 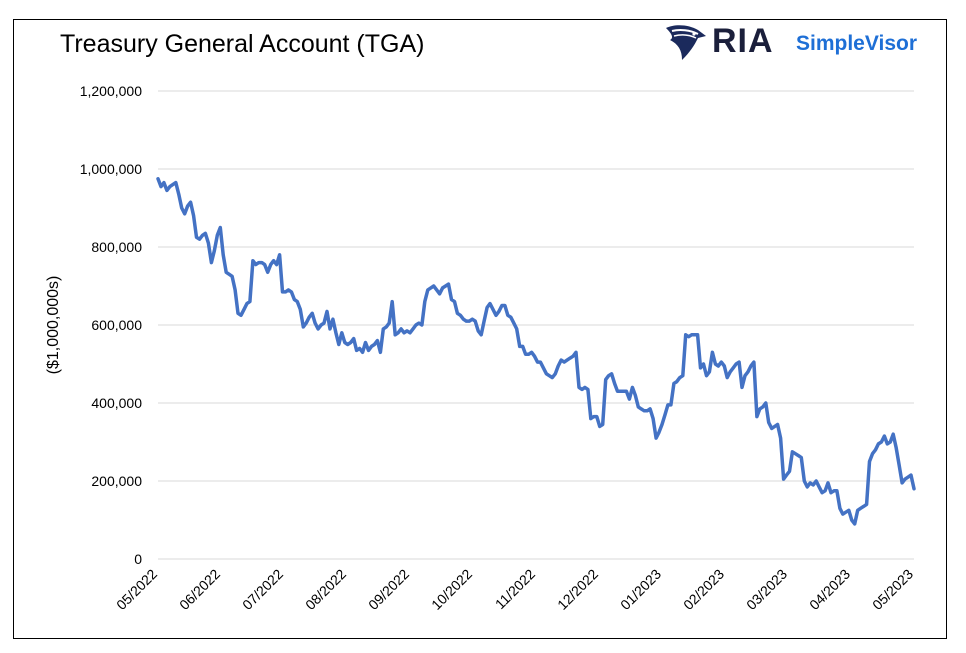 I want to click on x-tick-label: 08/2022, so click(x=325, y=589).